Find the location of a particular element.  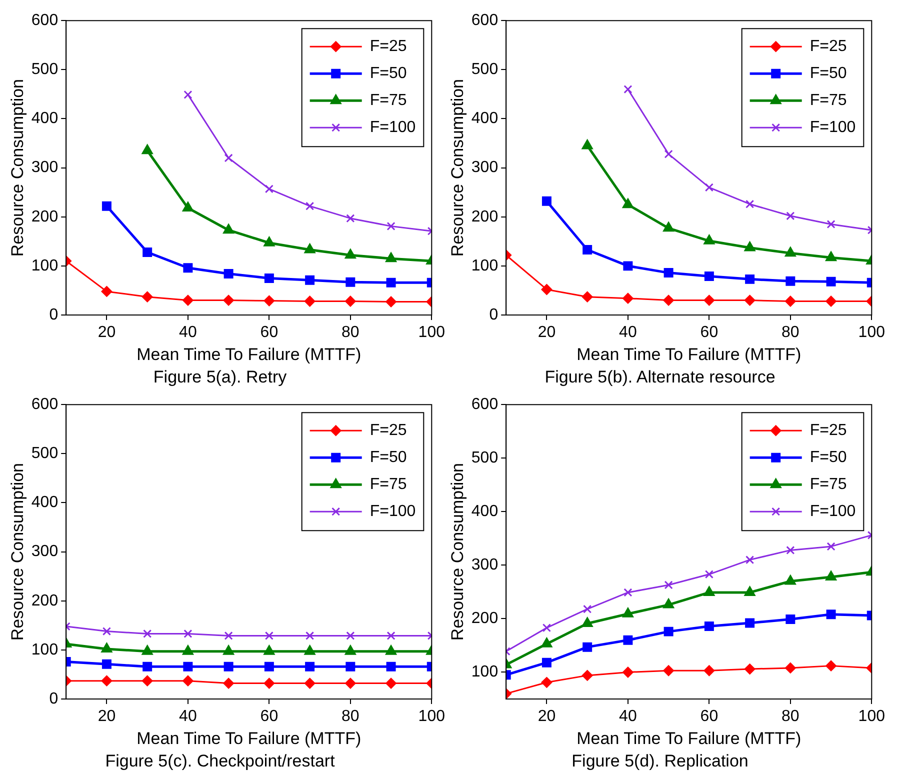

y-tick-label: 0 is located at coordinates (493, 315).